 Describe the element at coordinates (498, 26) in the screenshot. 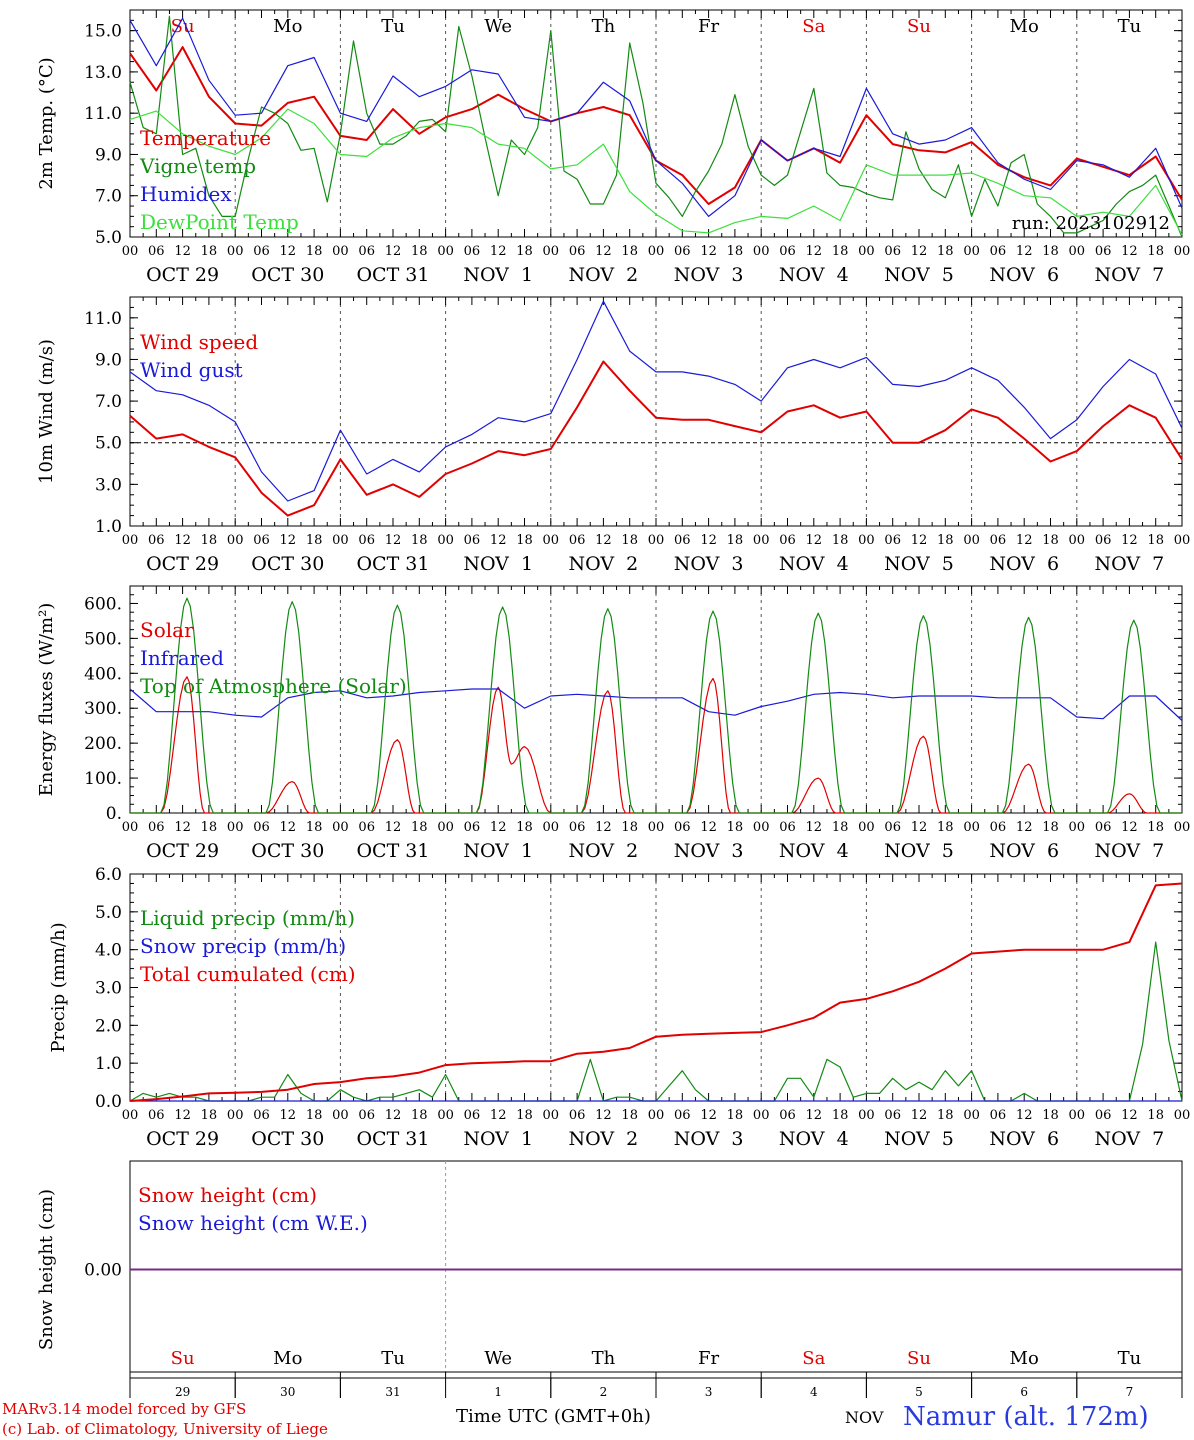

I see `weekday-label: We` at that location.